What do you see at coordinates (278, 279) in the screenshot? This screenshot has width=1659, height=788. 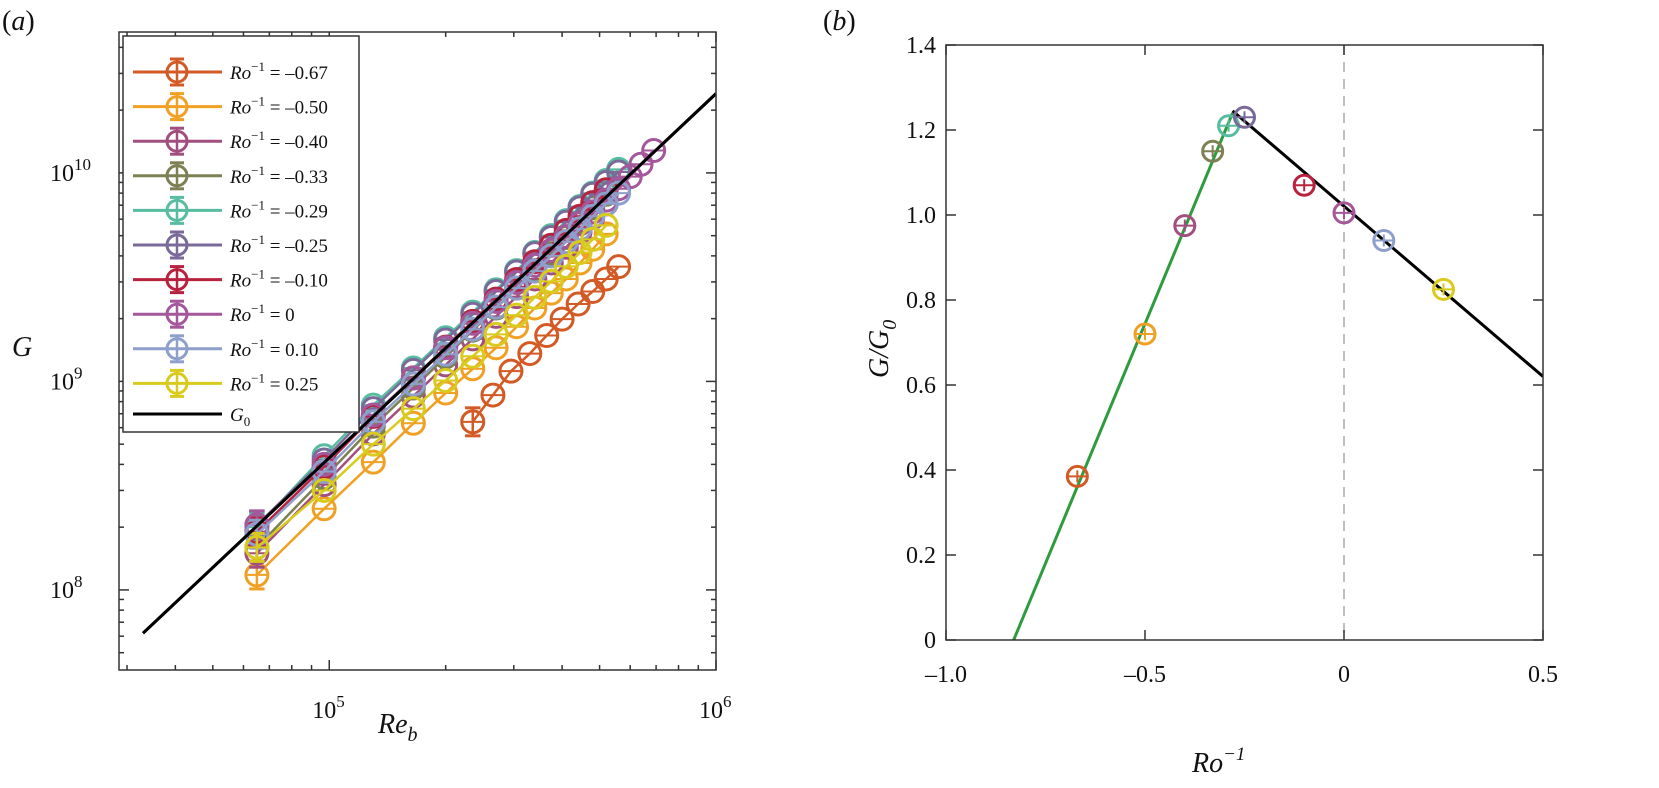 I see `legend-label: Ro−1 = –0.10` at bounding box center [278, 279].